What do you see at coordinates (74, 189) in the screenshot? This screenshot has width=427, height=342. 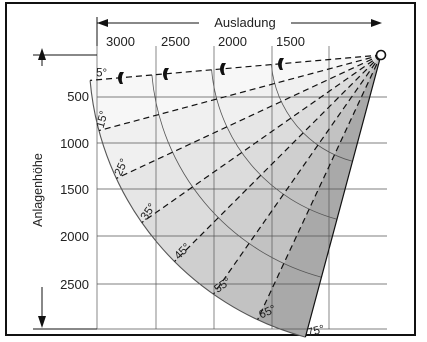 I see `y-tick-label: 1500` at bounding box center [74, 189].